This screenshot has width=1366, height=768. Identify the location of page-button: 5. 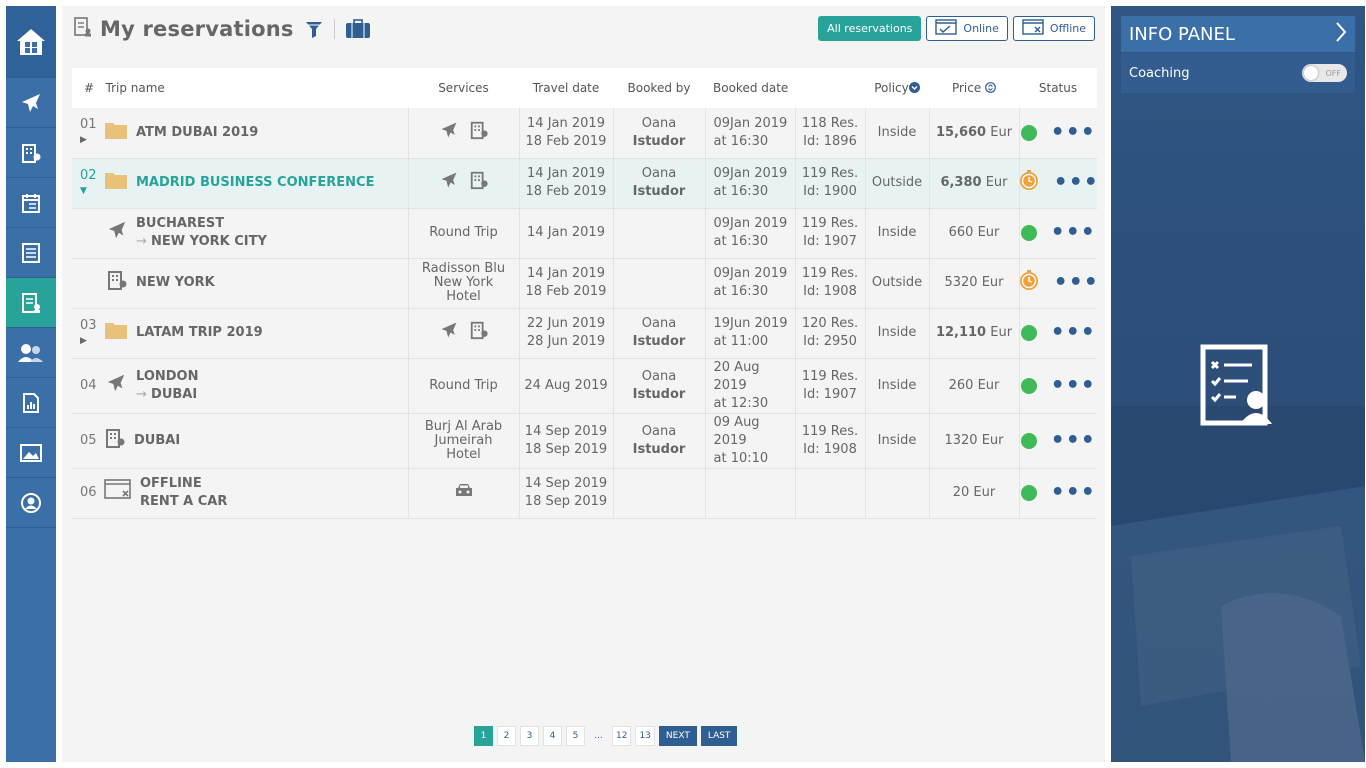
(575, 736).